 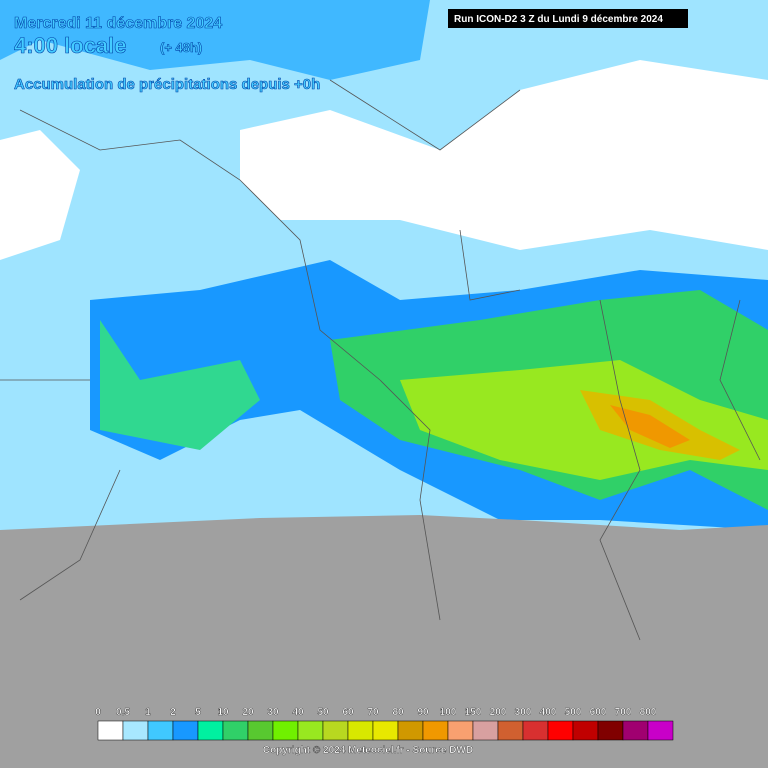 What do you see at coordinates (248, 712) in the screenshot?
I see `legend-label: 20` at bounding box center [248, 712].